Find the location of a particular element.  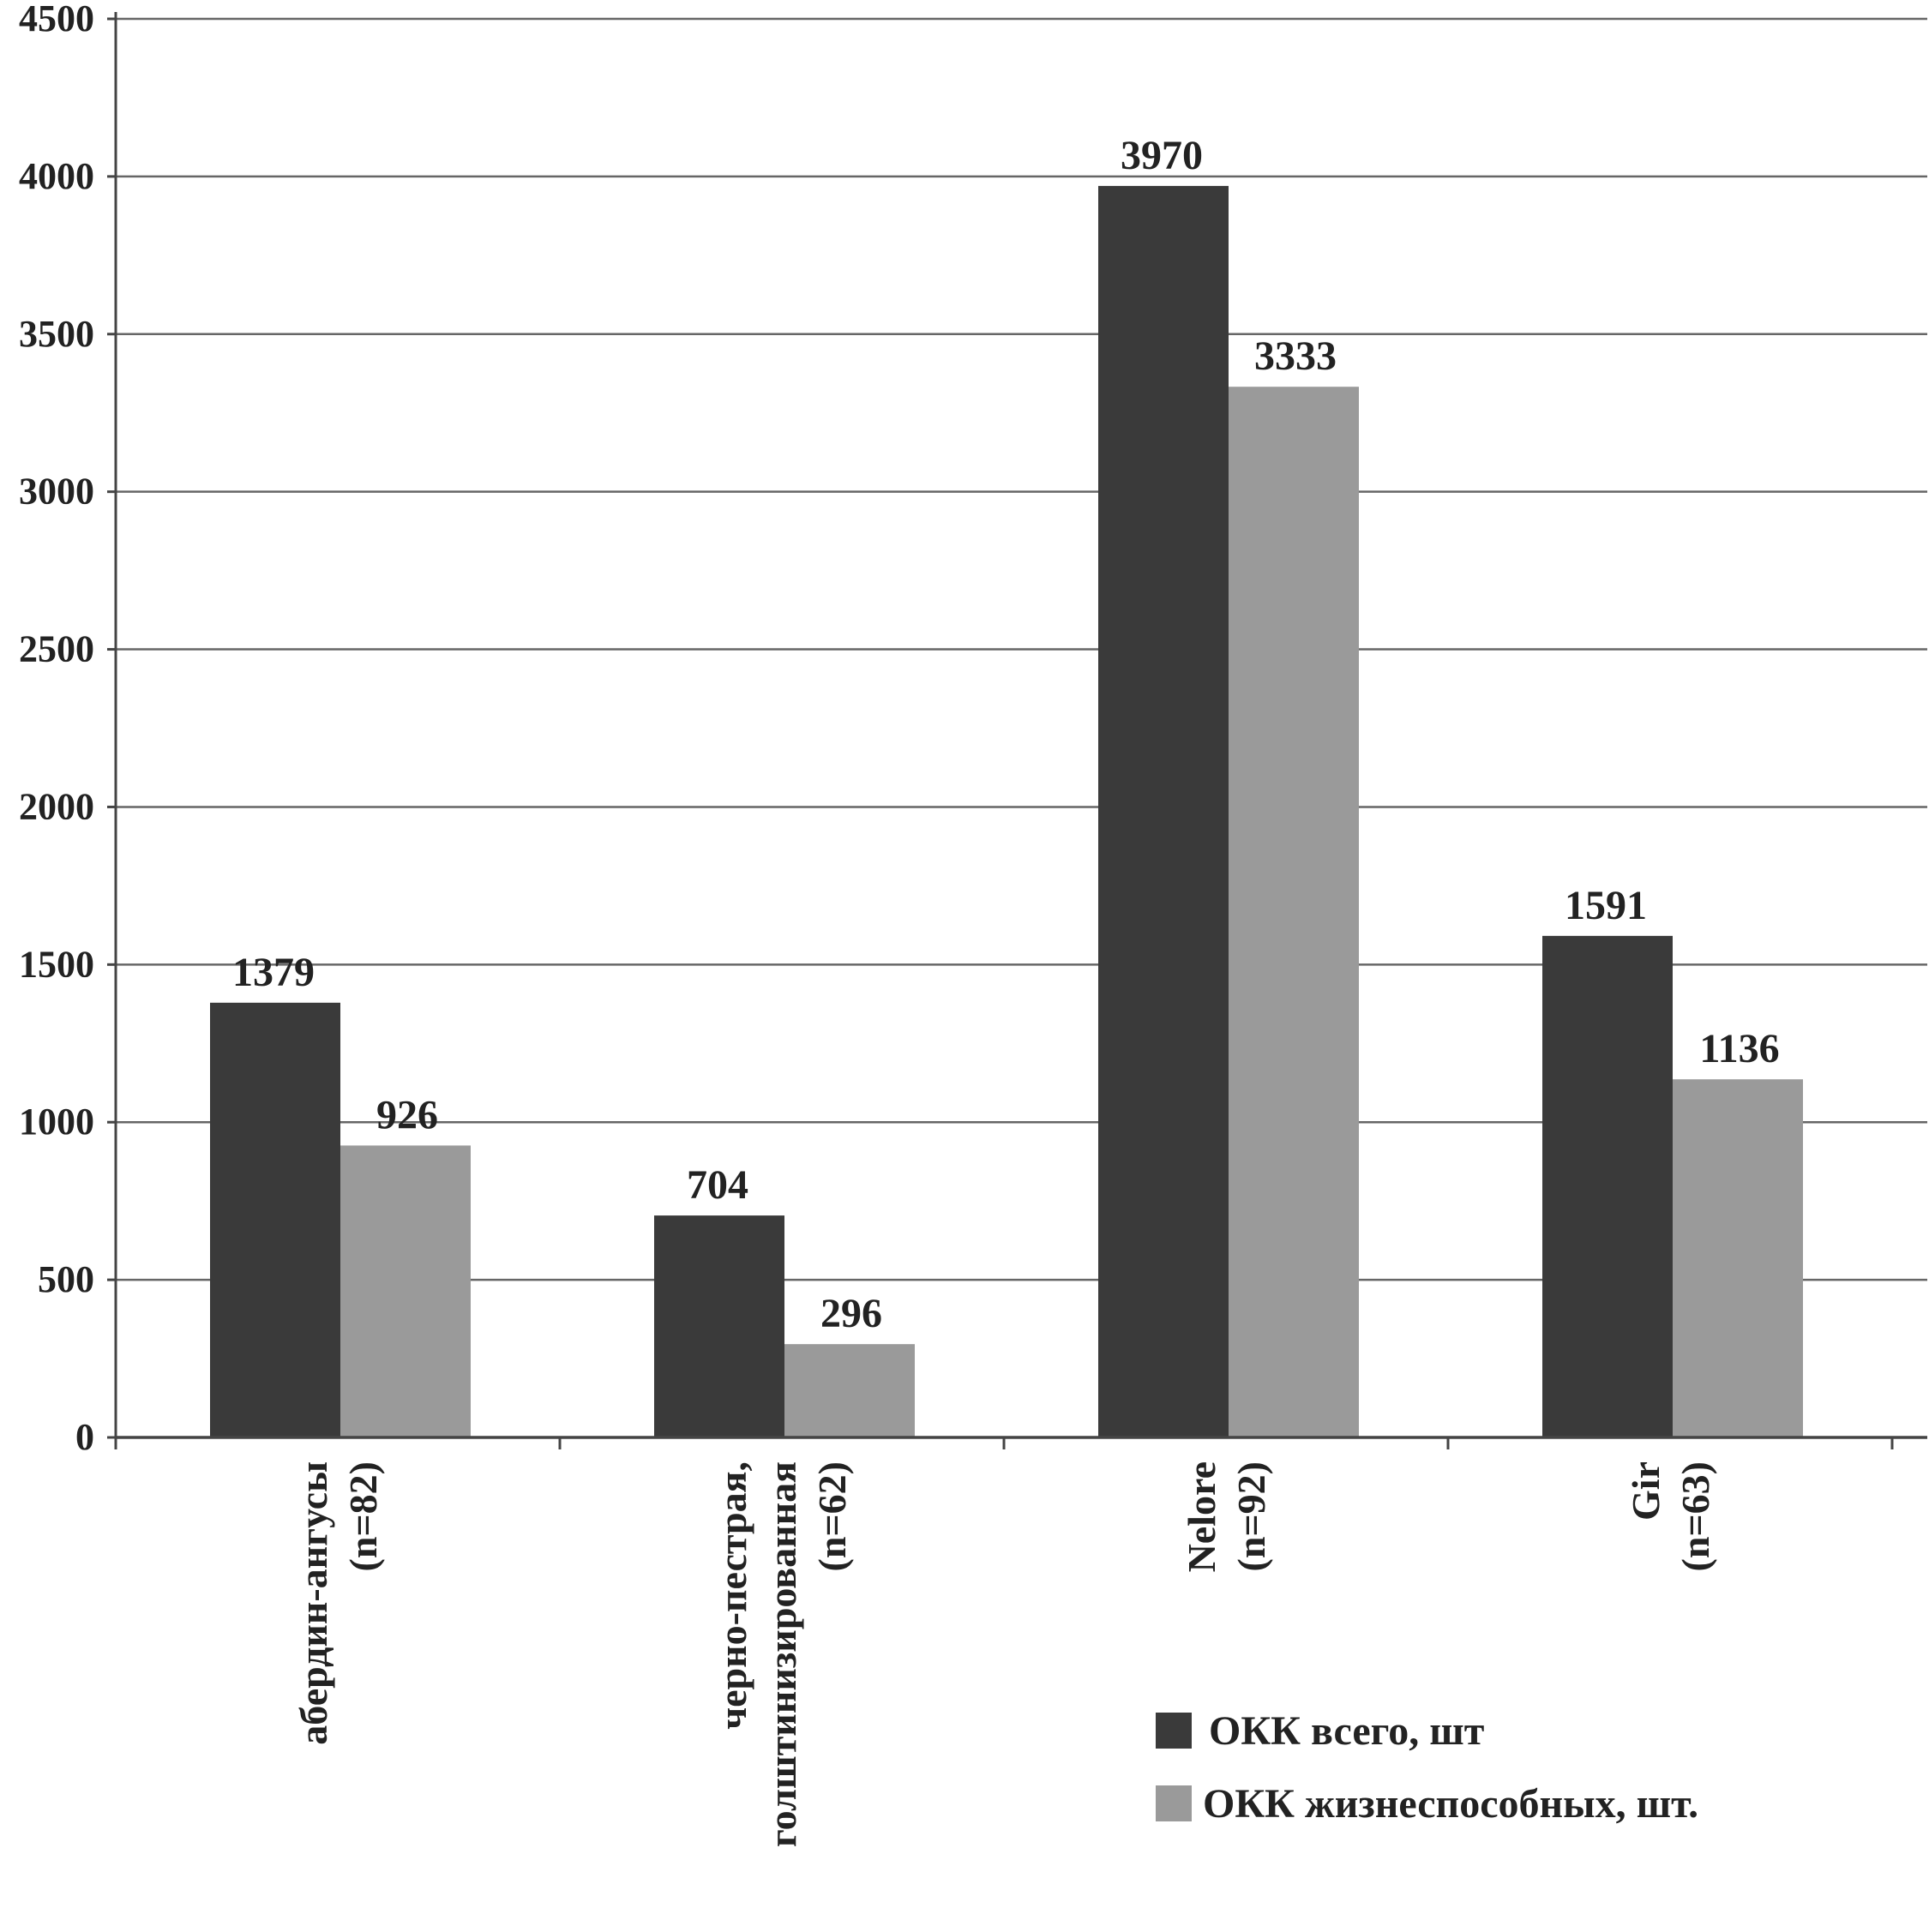

y-tick-label: 1500 is located at coordinates (56, 964).